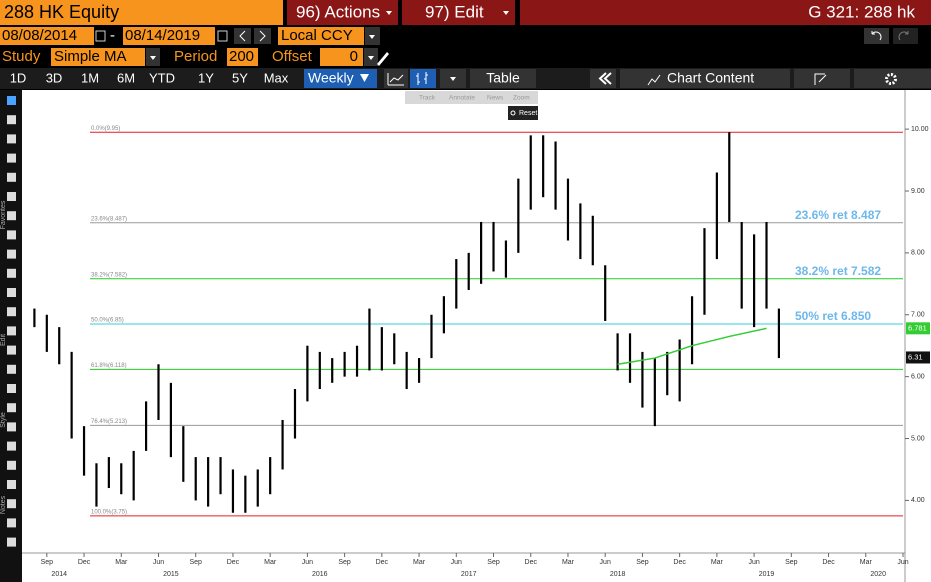 The height and width of the screenshot is (582, 931). I want to click on left-tools: Favorites Edit Style Notes, so click(8, 321).